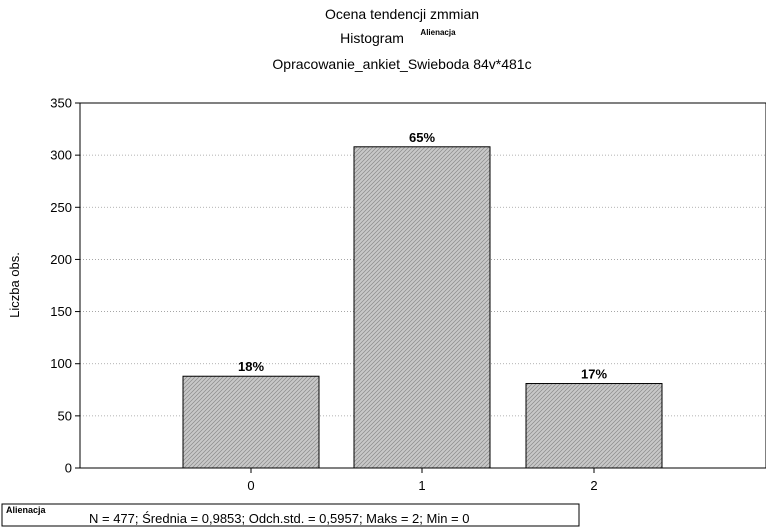 Image resolution: width=766 pixels, height=528 pixels. Describe the element at coordinates (422, 137) in the screenshot. I see `bar-label-1: 65%` at that location.